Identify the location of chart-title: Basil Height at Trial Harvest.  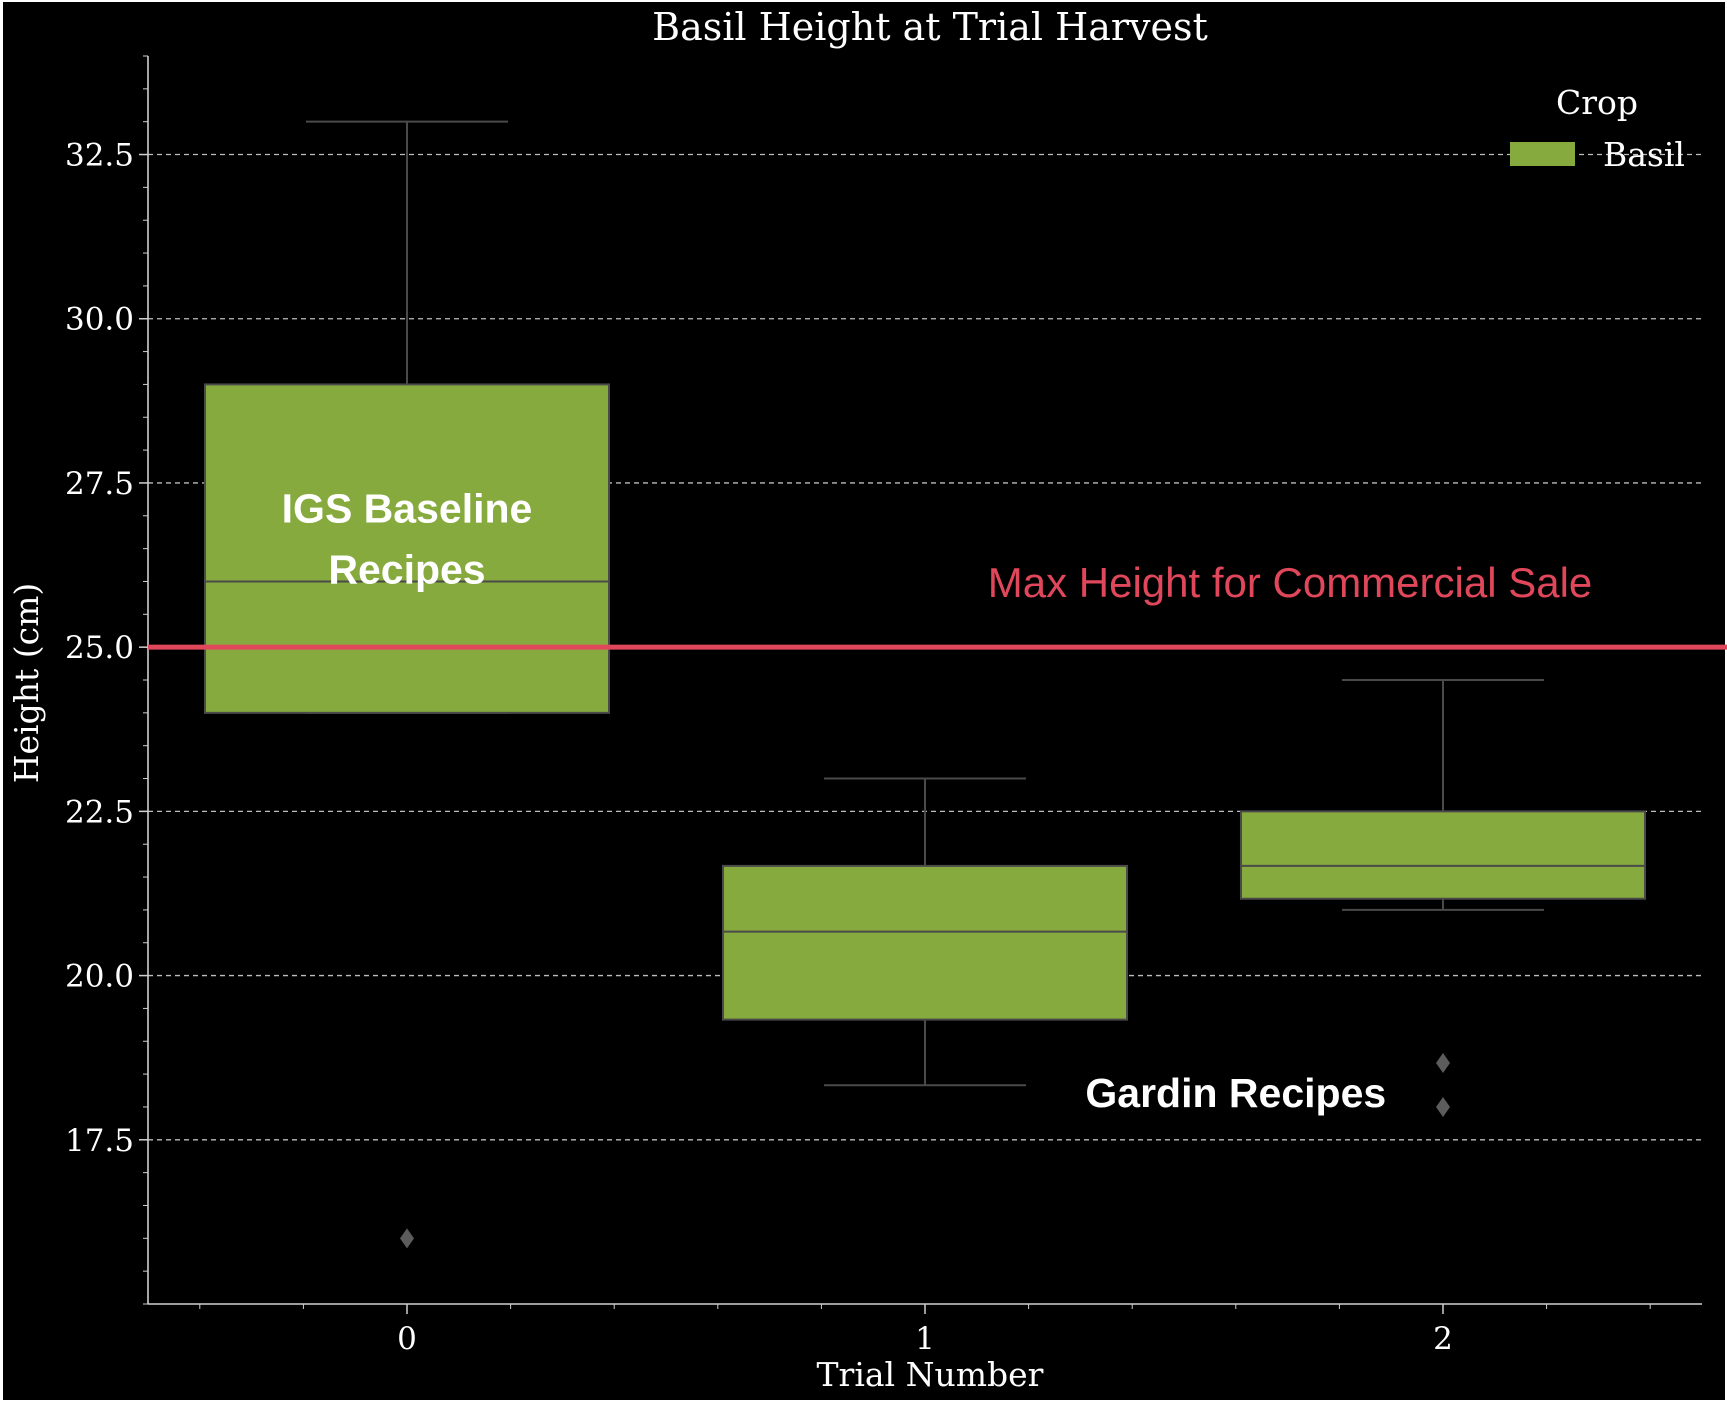
(930, 27).